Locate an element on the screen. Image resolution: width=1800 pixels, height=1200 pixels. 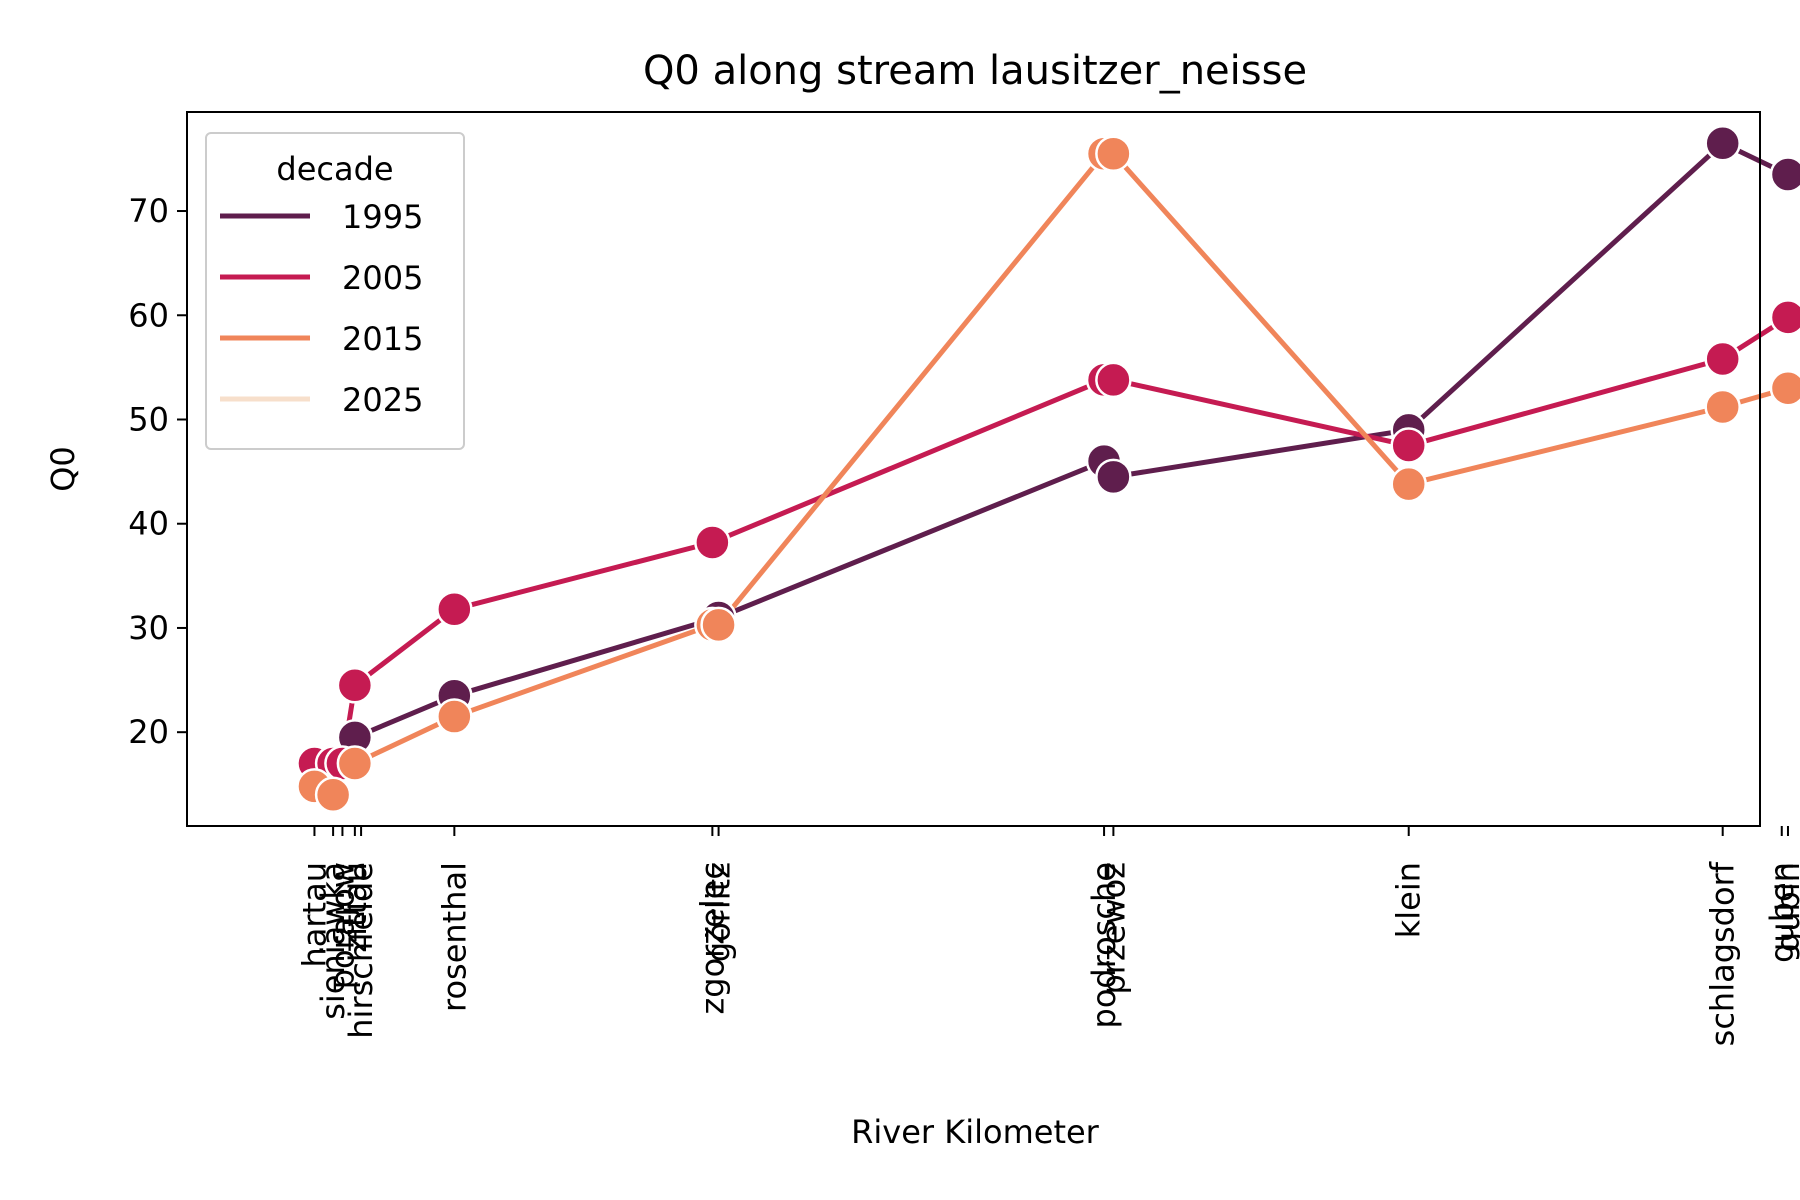
y-tick-label: 70 is located at coordinates (148, 211).